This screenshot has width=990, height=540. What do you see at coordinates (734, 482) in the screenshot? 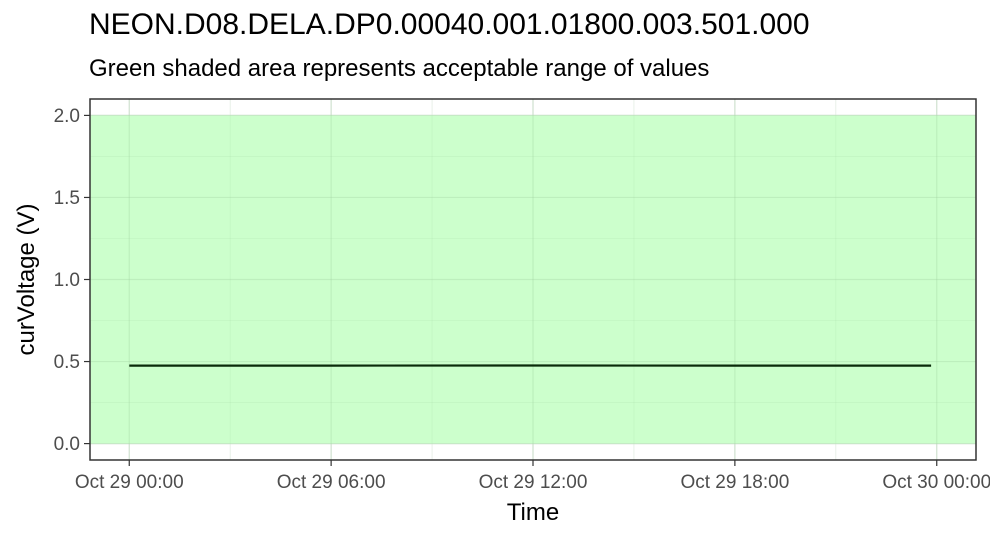
I see `x-tick-label-3: Oct 29 18:00` at bounding box center [734, 482].